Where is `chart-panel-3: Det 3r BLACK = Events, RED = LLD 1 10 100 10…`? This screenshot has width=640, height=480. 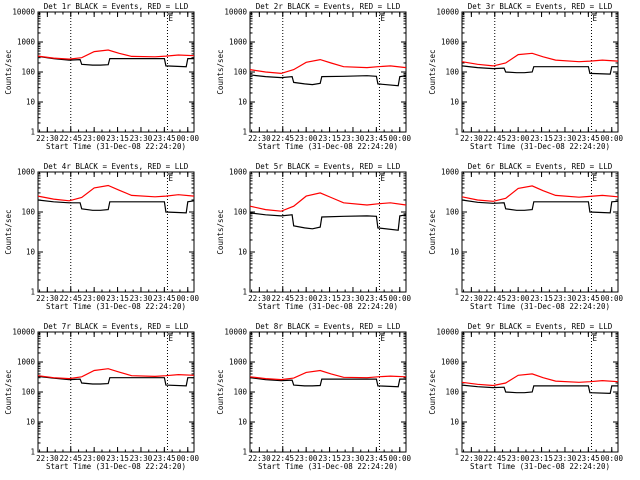 chart-panel-3: Det 3r BLACK = Events, RED = LLD 1 10 100 10… is located at coordinates (526, 76).